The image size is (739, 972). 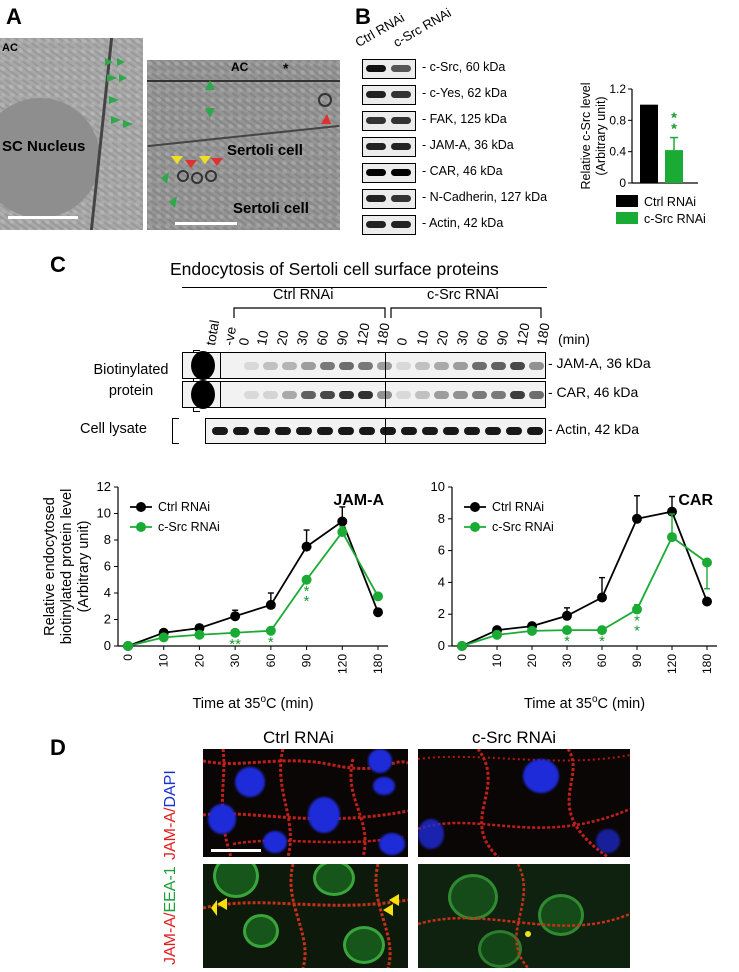 What do you see at coordinates (14, 16) in the screenshot?
I see `panel-label-a: A` at bounding box center [14, 16].